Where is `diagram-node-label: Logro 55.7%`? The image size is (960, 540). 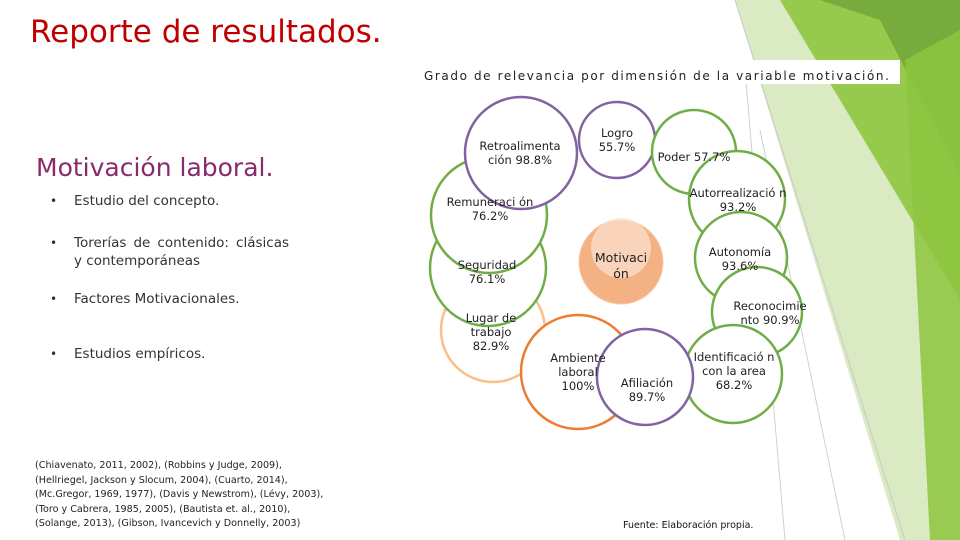
diagram-node-label: Logro 55.7% is located at coordinates (617, 140).